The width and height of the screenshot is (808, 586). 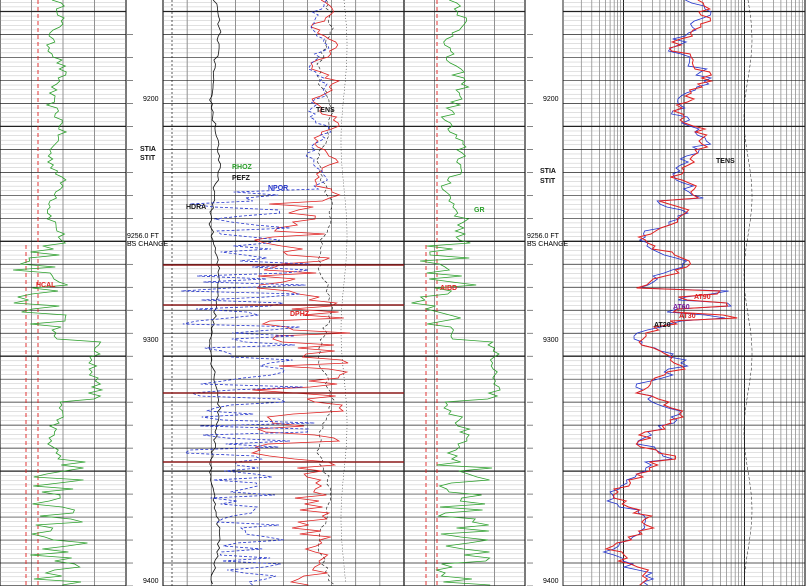 What do you see at coordinates (58, 293) in the screenshot?
I see `caliper-curve` at bounding box center [58, 293].